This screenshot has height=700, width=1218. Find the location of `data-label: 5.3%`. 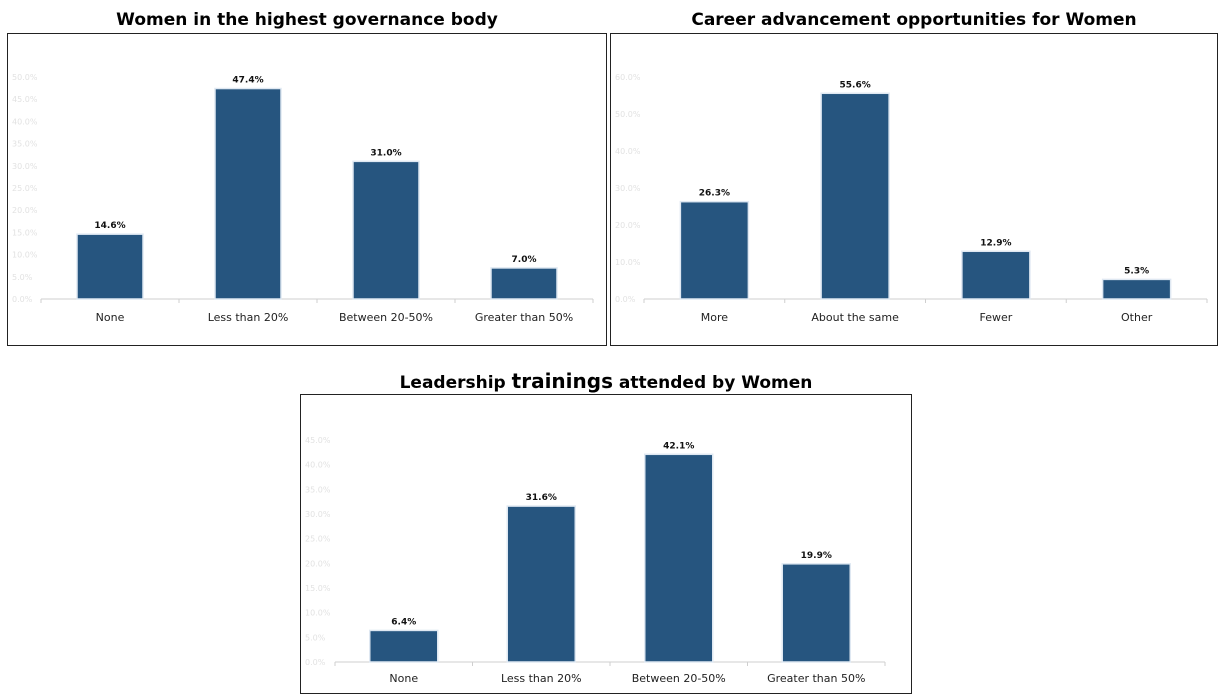

data-label: 5.3% is located at coordinates (1136, 271).